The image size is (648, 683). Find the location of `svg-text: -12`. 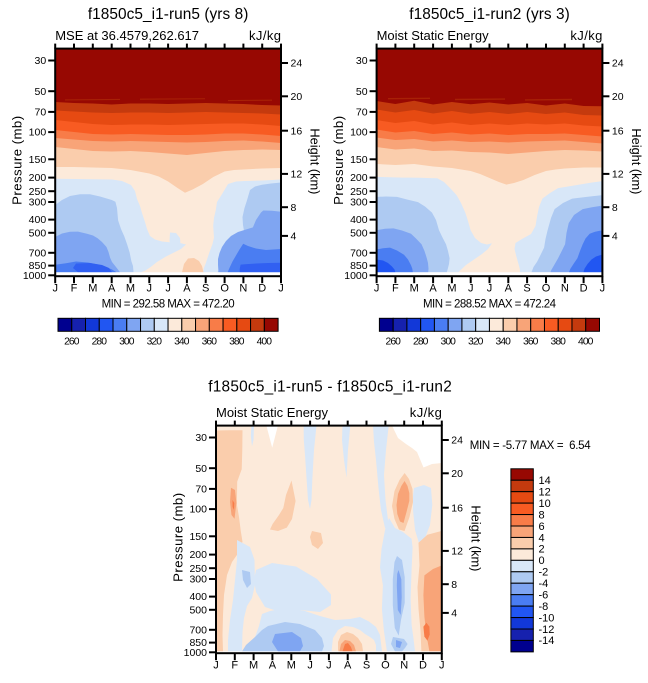

svg-text: -12 is located at coordinates (547, 630).